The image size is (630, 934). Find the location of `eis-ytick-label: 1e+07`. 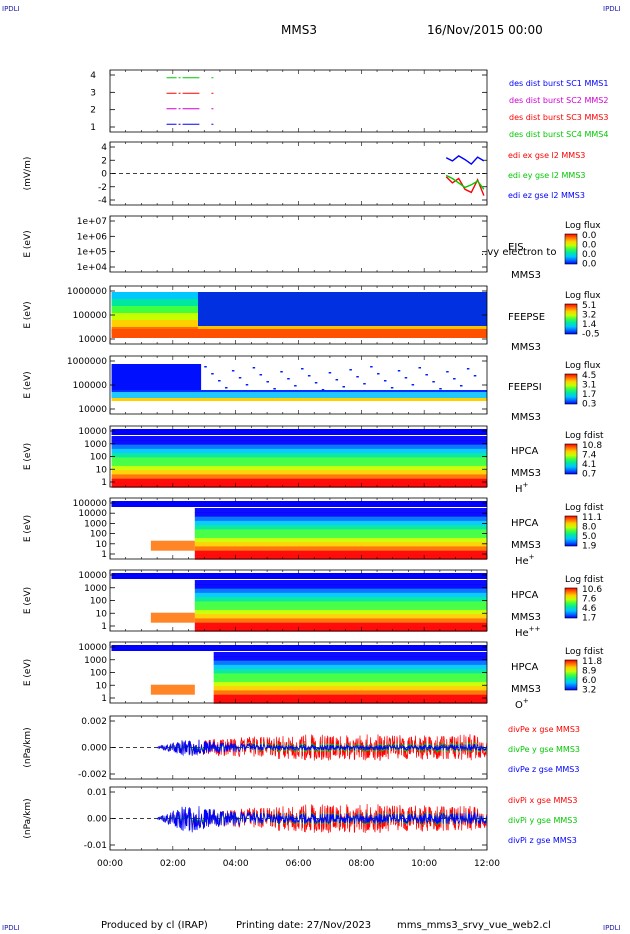

eis-ytick-label: 1e+07 is located at coordinates (92, 222).